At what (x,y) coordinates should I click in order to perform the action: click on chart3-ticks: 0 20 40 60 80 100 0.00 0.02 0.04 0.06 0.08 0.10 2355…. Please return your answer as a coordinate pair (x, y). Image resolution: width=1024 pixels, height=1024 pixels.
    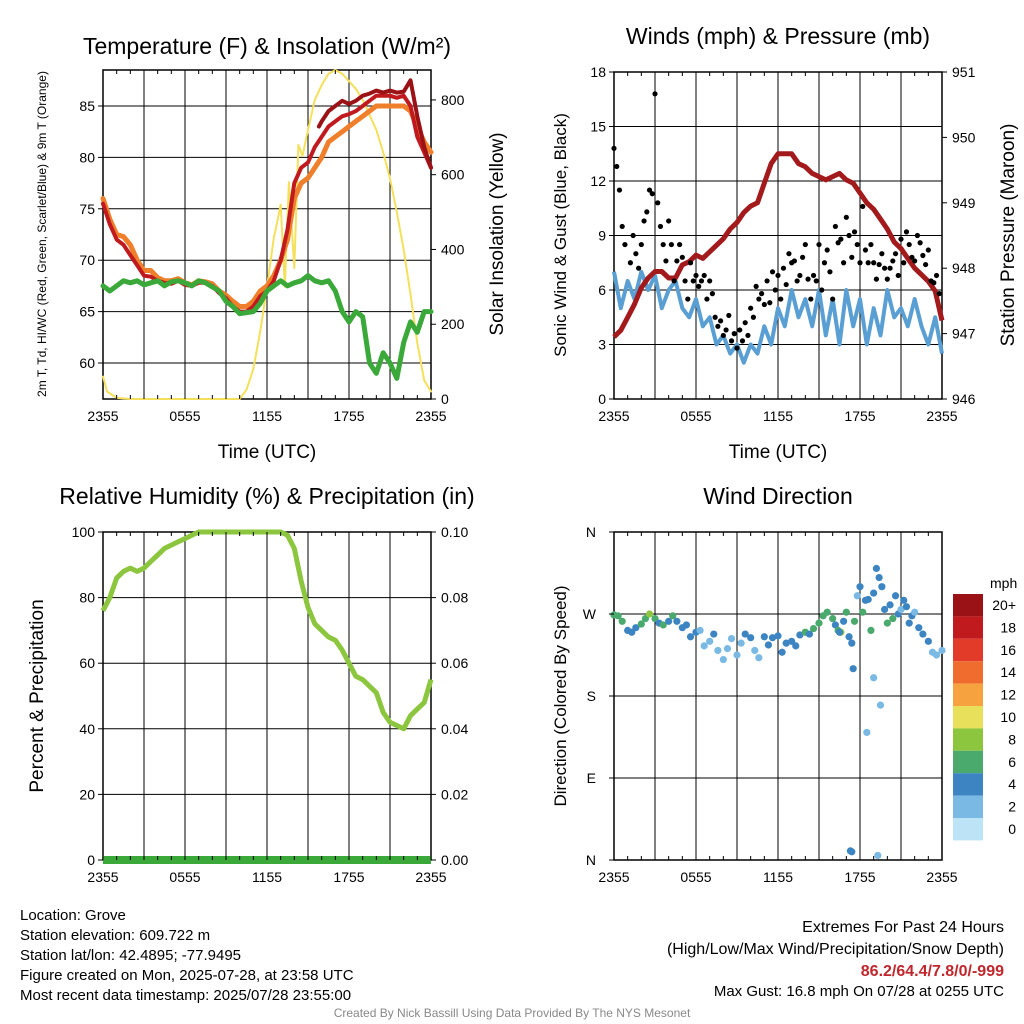
    Looking at the image, I should click on (270, 704).